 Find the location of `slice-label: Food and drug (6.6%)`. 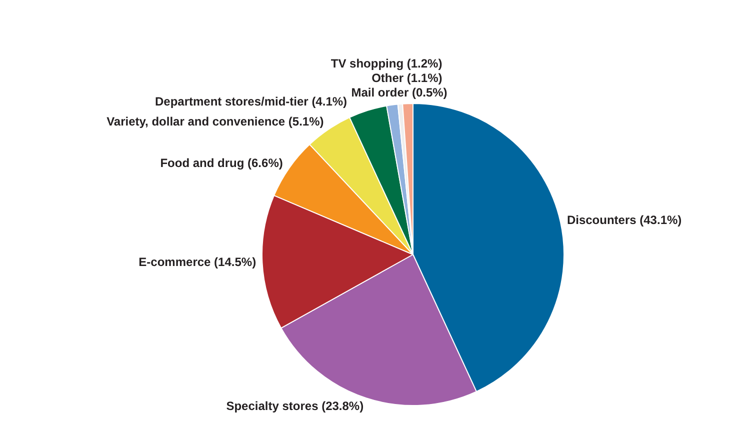

slice-label: Food and drug (6.6%) is located at coordinates (221, 163).